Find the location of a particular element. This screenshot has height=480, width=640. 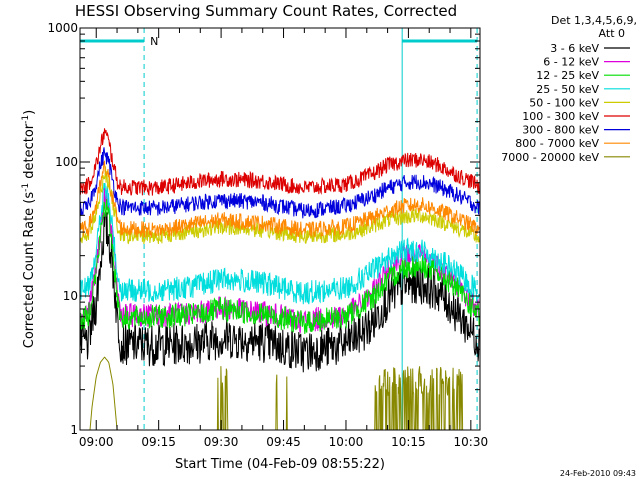

series-line-800-7000kev is located at coordinates (279, 198).